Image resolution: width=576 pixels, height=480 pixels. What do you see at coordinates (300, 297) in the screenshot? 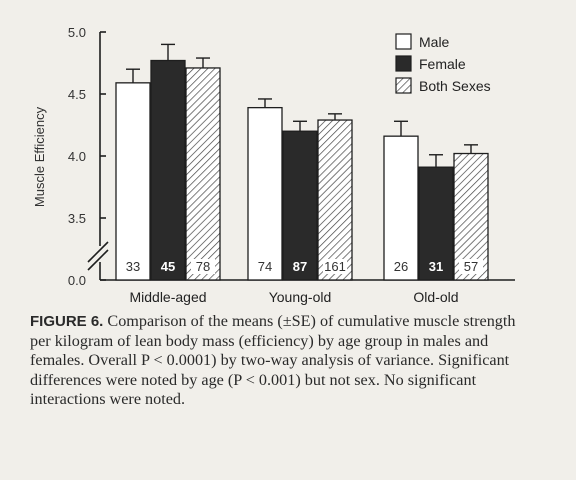
I see `category-label: Young-old` at bounding box center [300, 297].